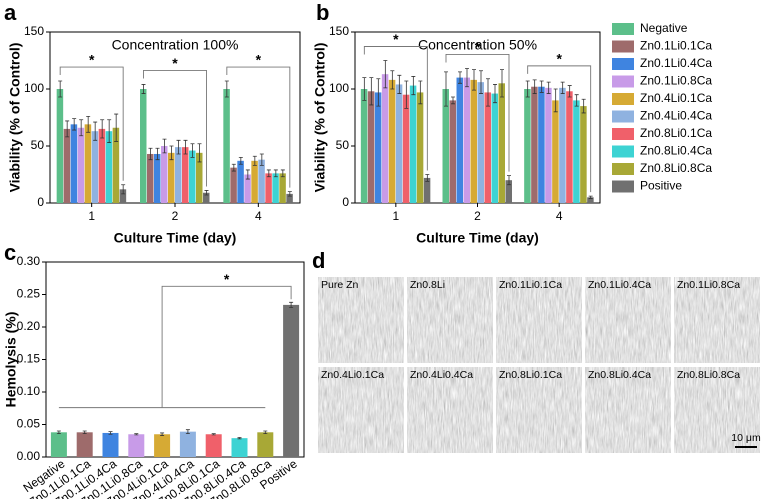 Image resolution: width=765 pixels, height=499 pixels. What do you see at coordinates (676, 168) in the screenshot?
I see `legend-label: Zn0.8Li0.8Ca` at bounding box center [676, 168].